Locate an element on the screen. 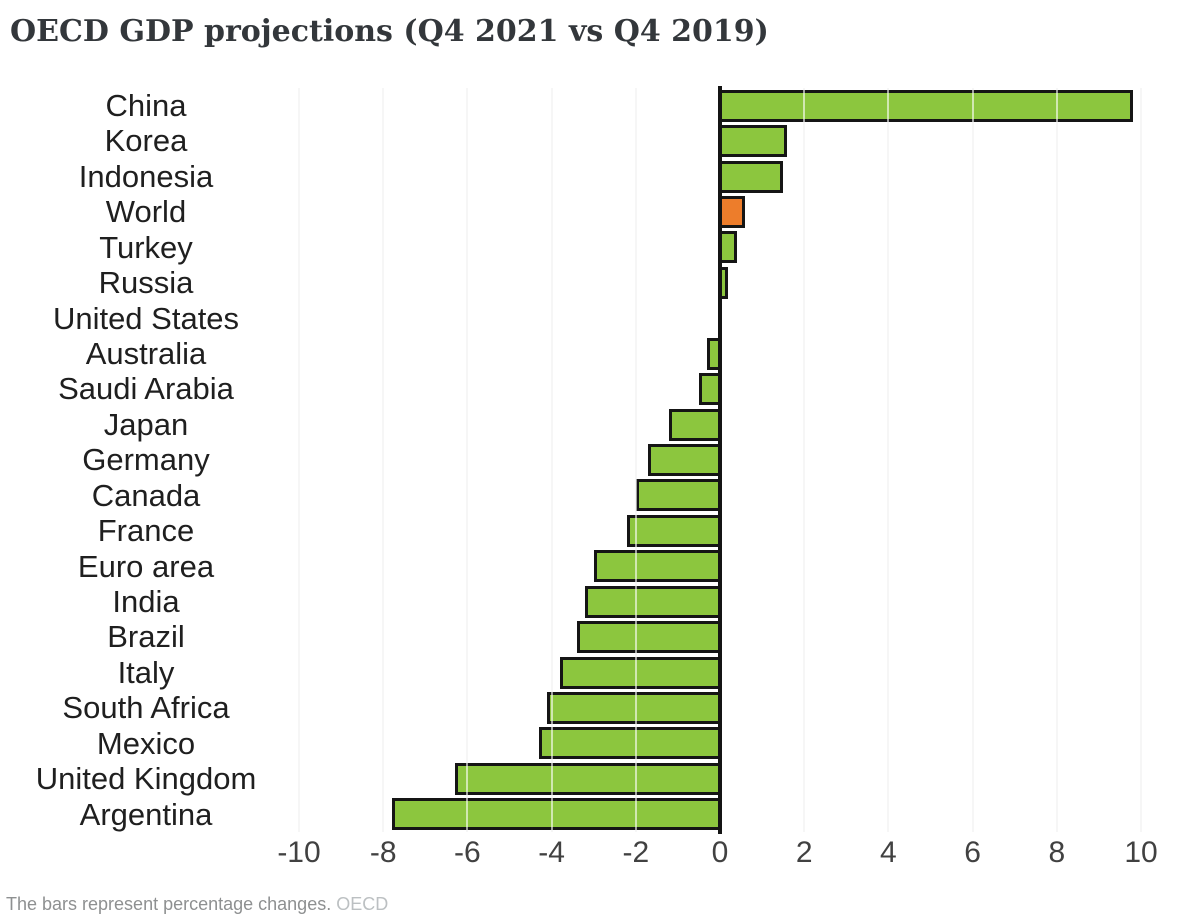 The image size is (1200, 922). bar-france is located at coordinates (674, 530).